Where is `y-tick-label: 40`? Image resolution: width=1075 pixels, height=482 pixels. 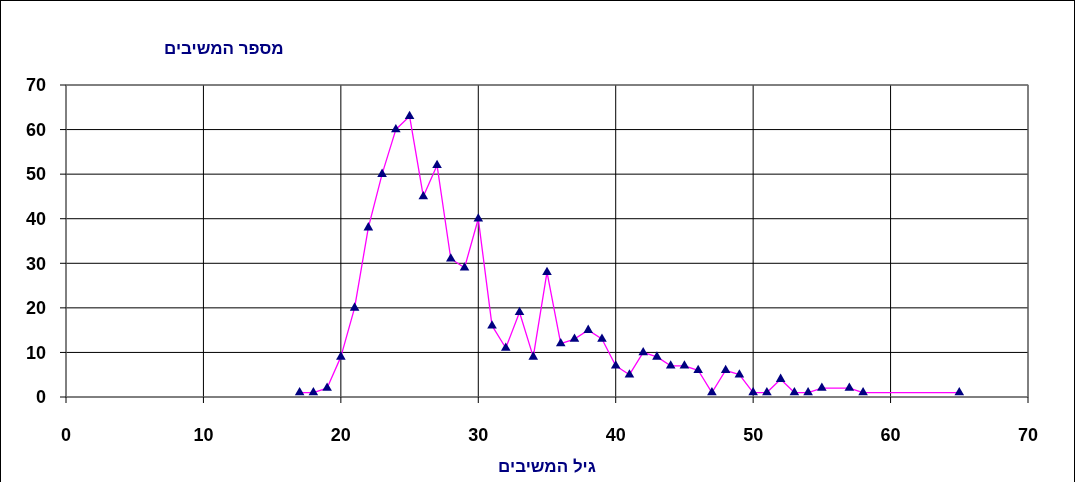
y-tick-label: 40 is located at coordinates (35, 219).